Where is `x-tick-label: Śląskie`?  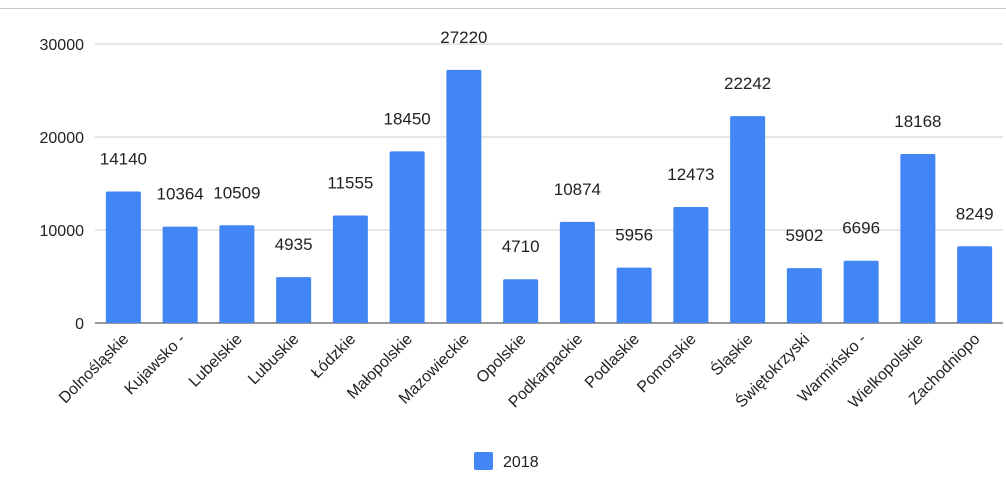
x-tick-label: Śląskie is located at coordinates (732, 354).